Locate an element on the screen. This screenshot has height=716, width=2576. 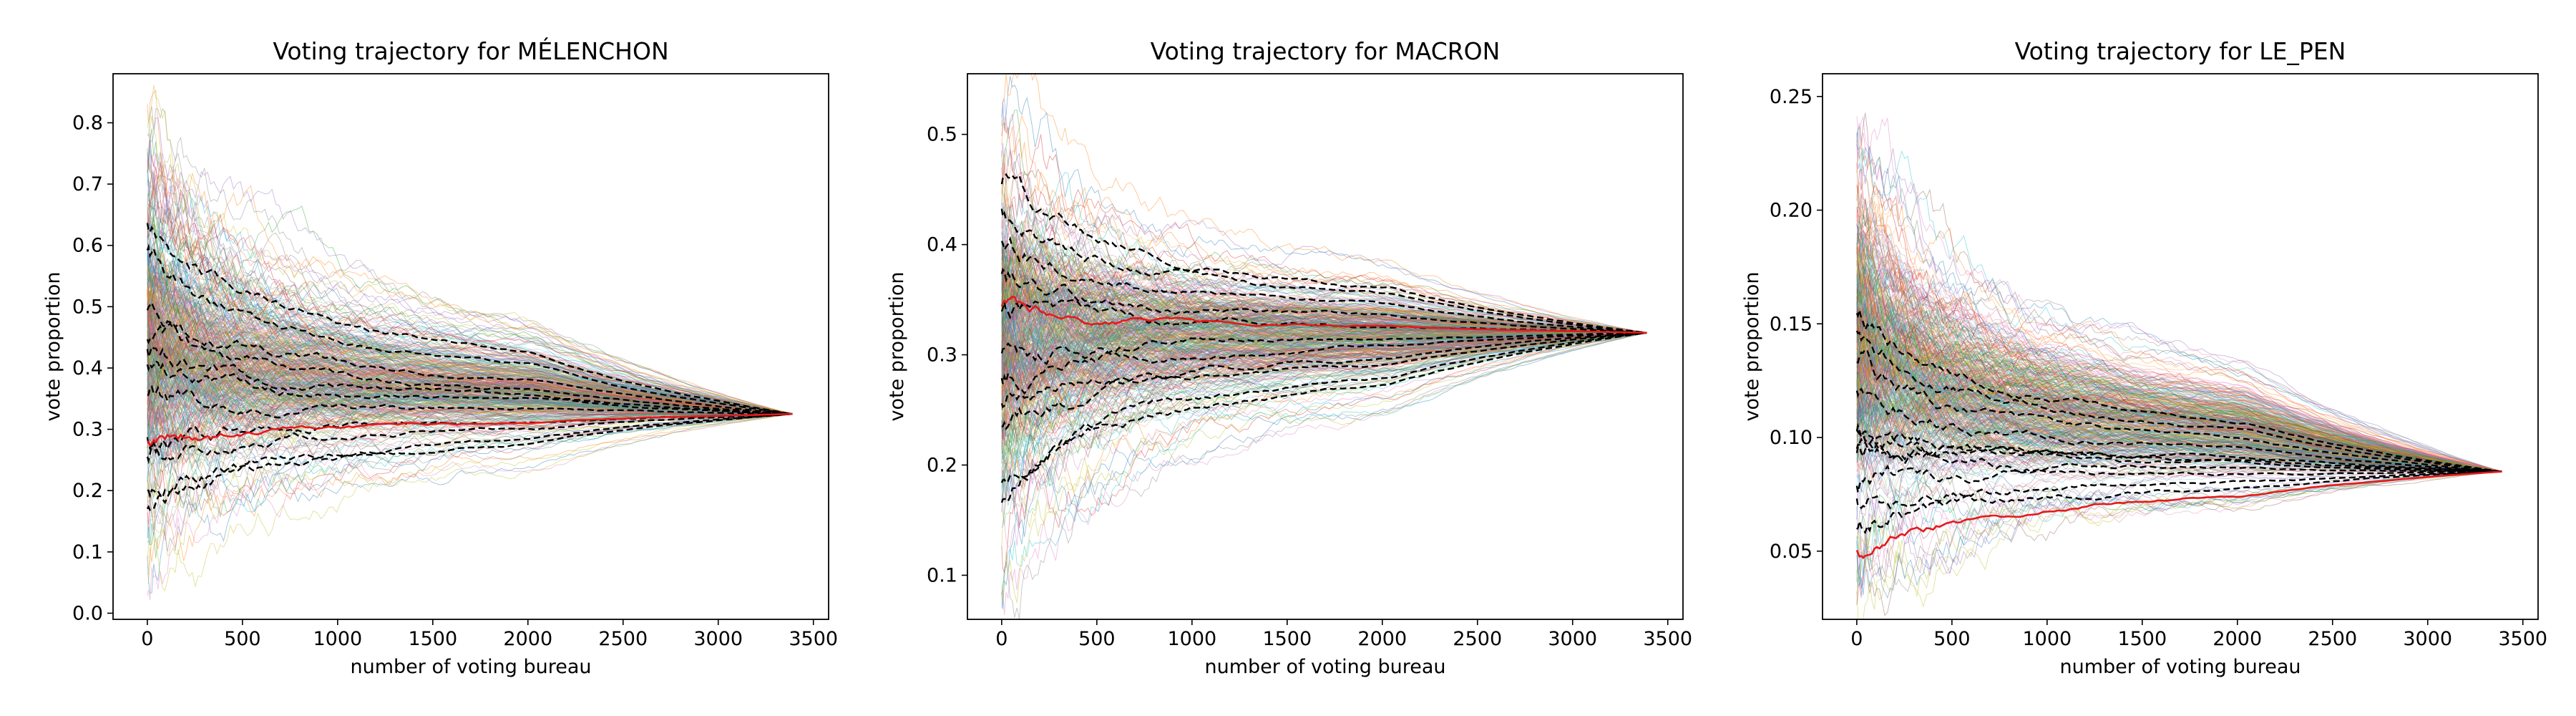
x-tick-label: 3000 is located at coordinates (1572, 639).